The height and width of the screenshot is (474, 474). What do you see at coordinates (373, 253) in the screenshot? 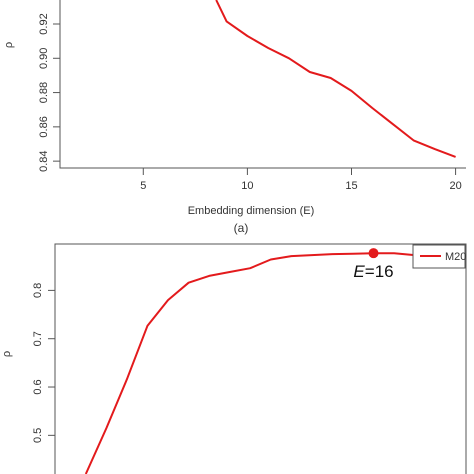
I see `highlight-marker` at bounding box center [373, 253].